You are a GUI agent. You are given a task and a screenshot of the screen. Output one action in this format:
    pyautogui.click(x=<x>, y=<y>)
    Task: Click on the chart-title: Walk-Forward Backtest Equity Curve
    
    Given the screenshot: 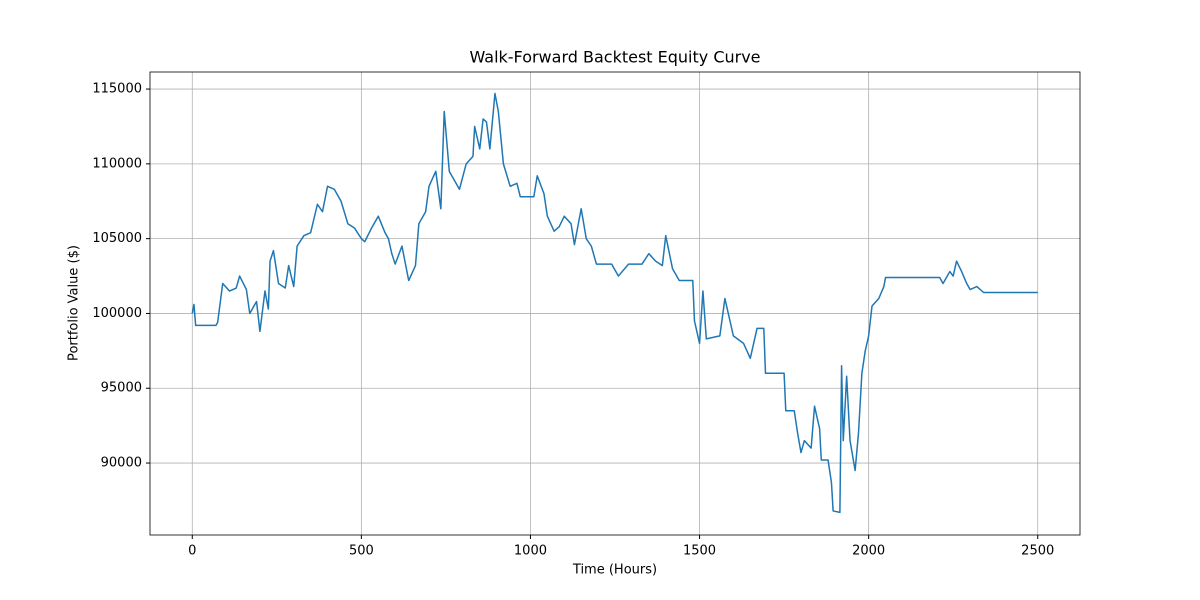 What is the action you would take?
    pyautogui.click(x=614, y=57)
    